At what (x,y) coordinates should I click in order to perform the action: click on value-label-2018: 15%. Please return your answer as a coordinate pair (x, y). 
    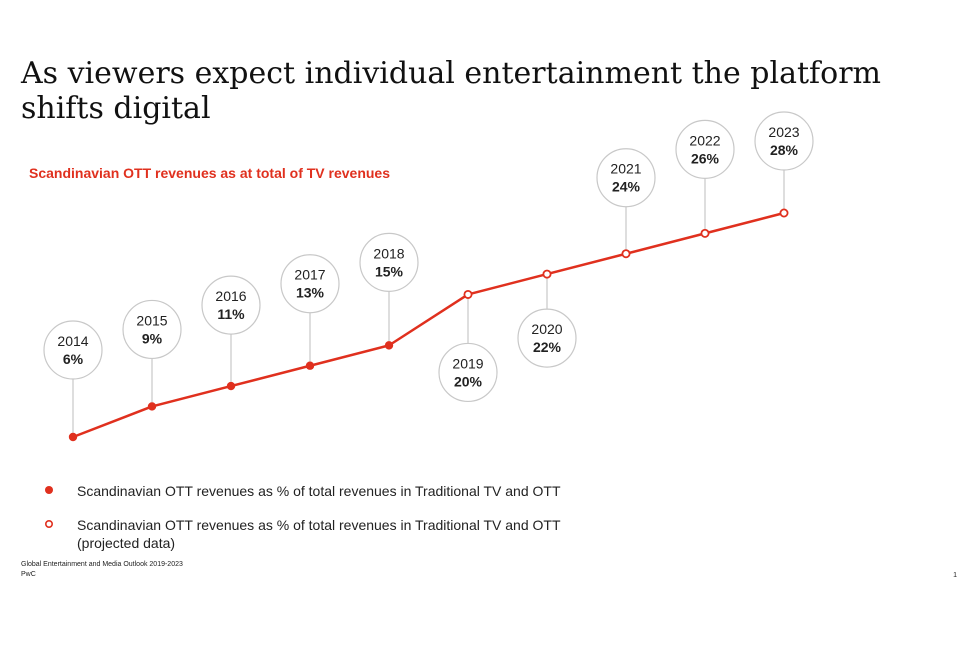
    Looking at the image, I should click on (389, 271).